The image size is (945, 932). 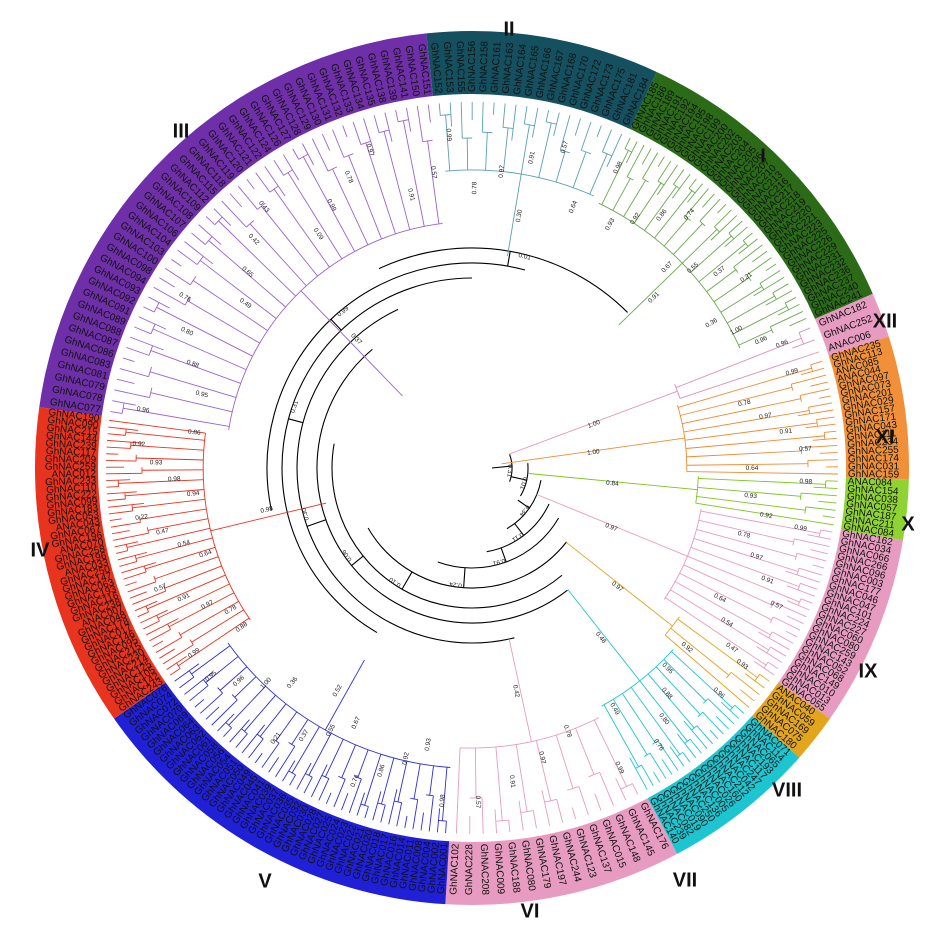 I want to click on tip-support-value: 0.64, so click(x=752, y=468).